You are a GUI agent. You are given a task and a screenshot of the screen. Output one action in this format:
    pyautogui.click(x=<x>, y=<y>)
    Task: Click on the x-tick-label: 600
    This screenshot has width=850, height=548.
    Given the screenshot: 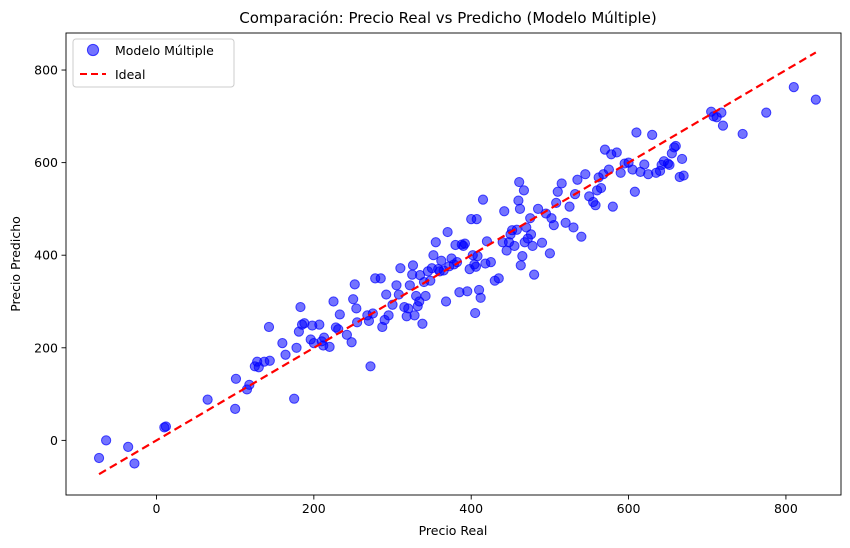 What is the action you would take?
    pyautogui.click(x=629, y=508)
    